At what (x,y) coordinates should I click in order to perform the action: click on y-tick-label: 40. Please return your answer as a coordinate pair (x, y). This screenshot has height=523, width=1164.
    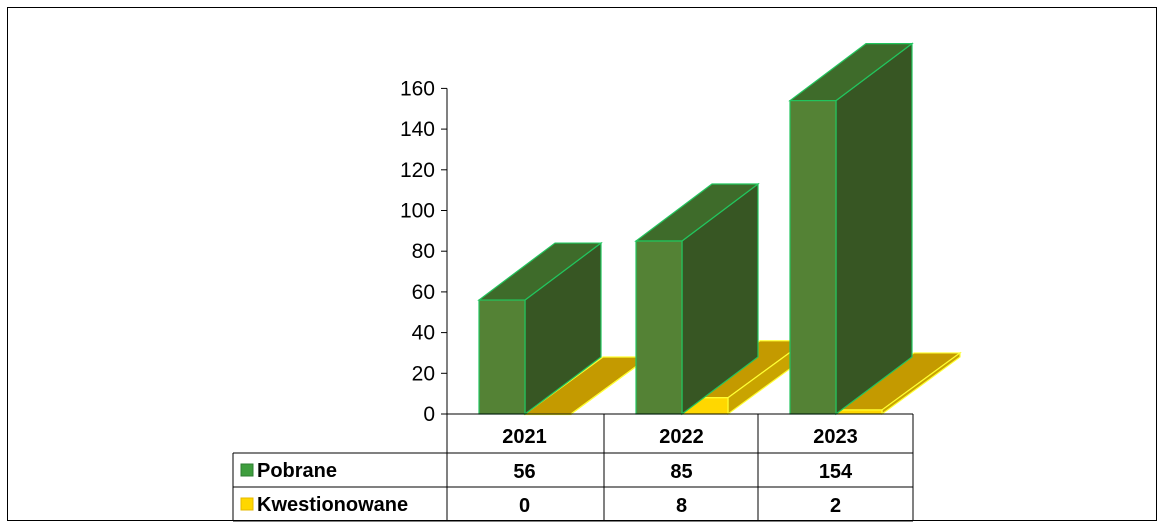
    Looking at the image, I should click on (423, 333).